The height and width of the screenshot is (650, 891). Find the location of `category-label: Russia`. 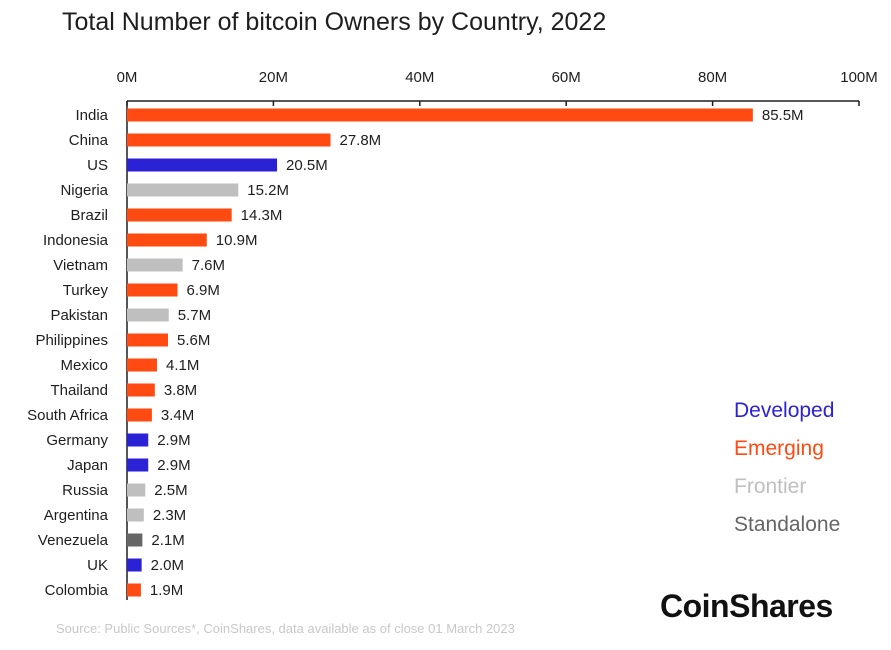

category-label: Russia is located at coordinates (85, 490).